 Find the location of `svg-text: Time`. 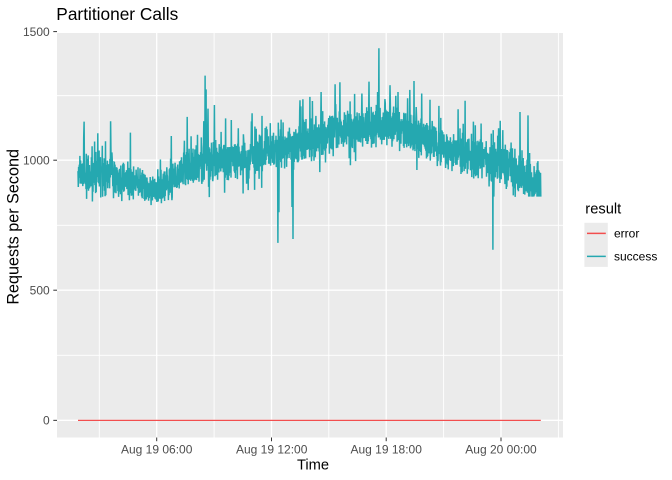

svg-text: Time is located at coordinates (313, 466).